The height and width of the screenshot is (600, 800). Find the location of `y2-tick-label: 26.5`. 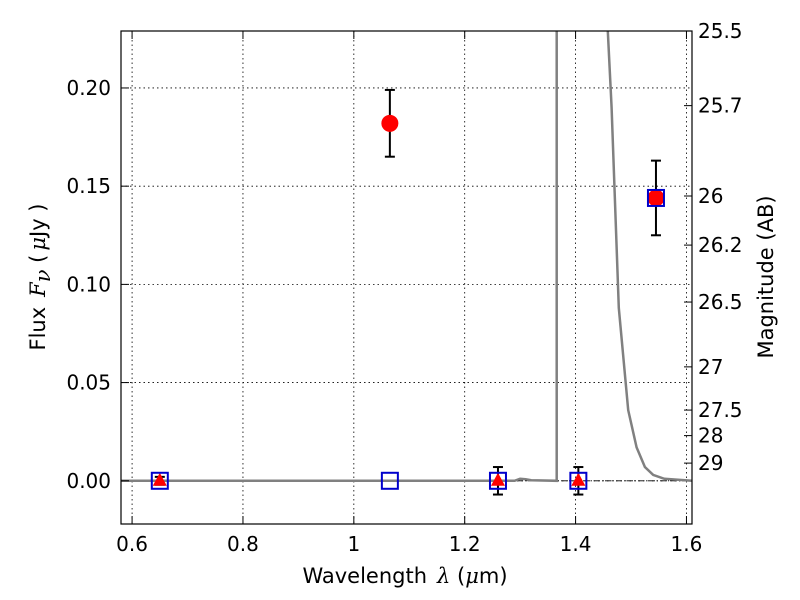

y2-tick-label: 26.5 is located at coordinates (720, 302).